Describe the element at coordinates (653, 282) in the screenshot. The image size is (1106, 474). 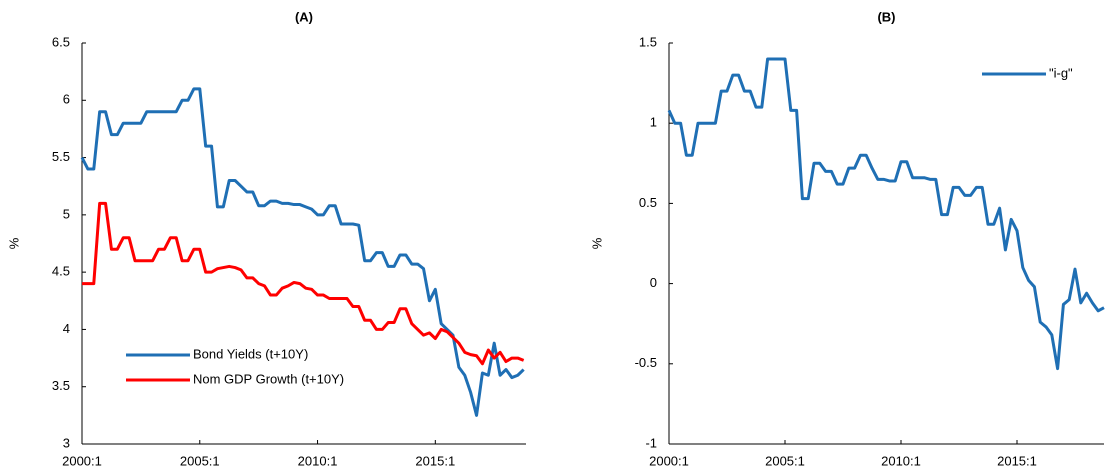
I see `y-tick-label: 0` at that location.